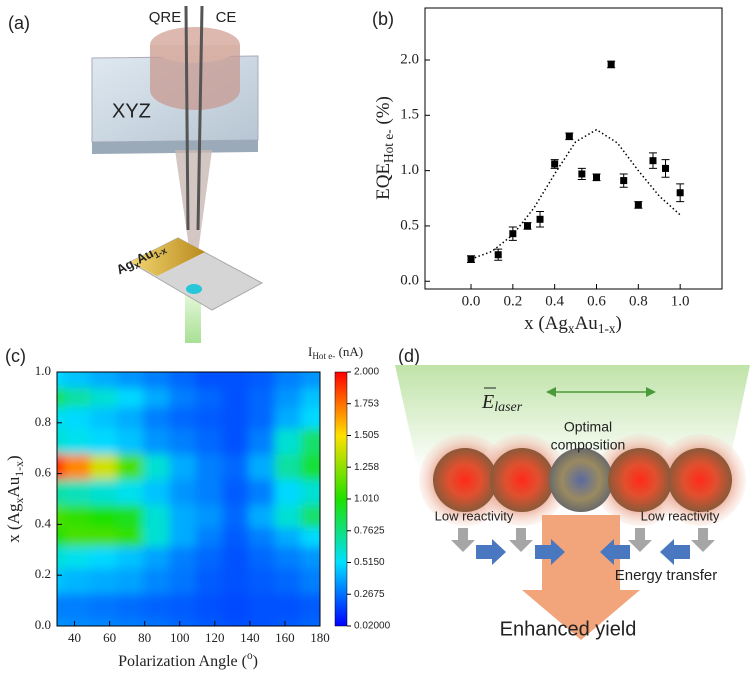 The height and width of the screenshot is (677, 750). What do you see at coordinates (587, 323) in the screenshot?
I see `label-text: Au` at bounding box center [587, 323].